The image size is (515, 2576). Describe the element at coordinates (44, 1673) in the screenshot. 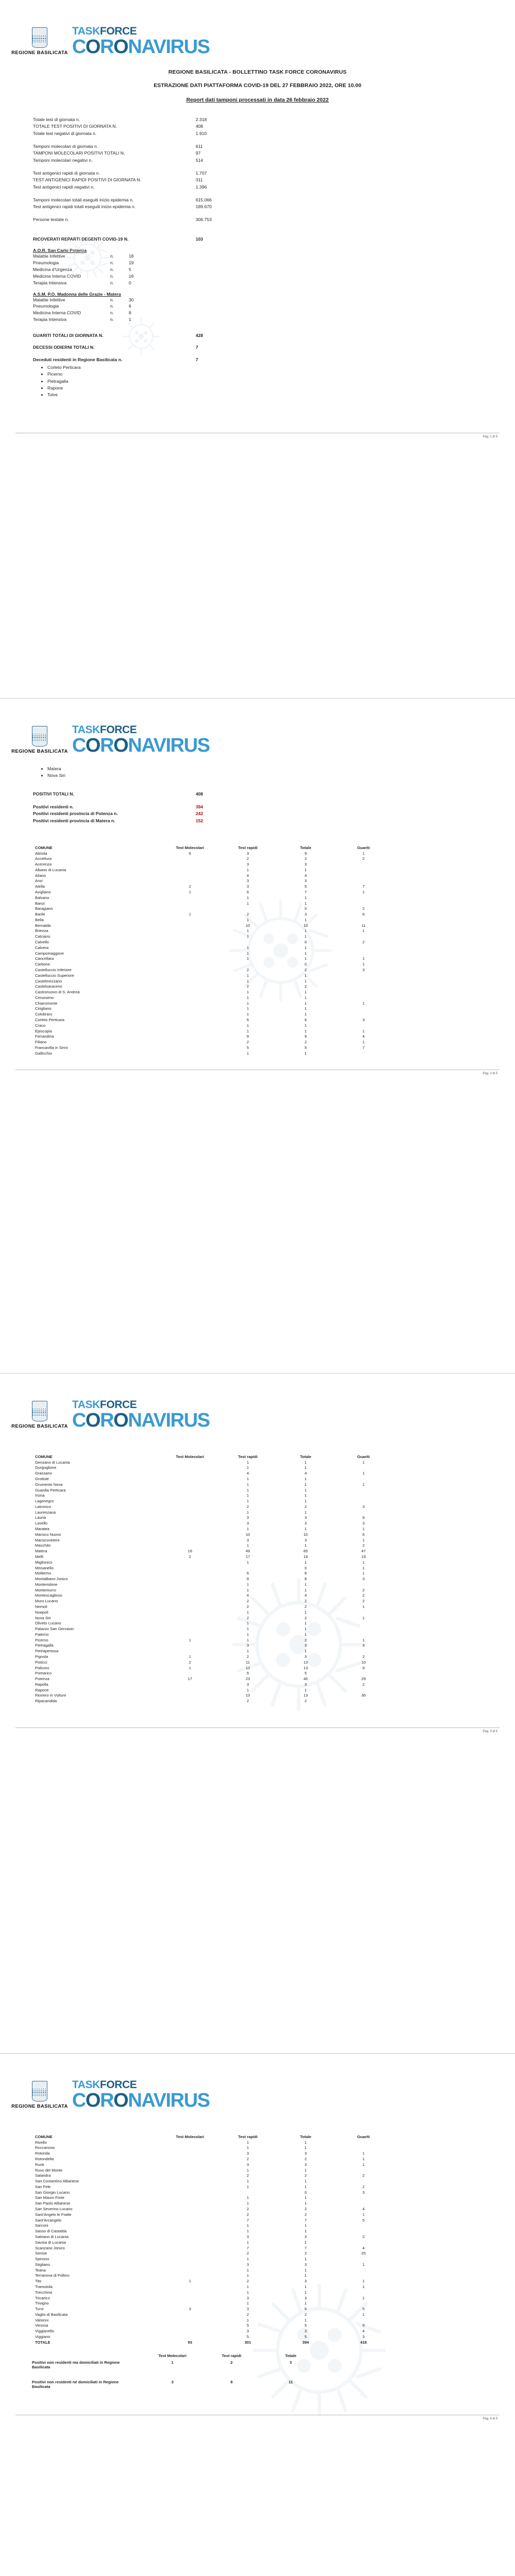

I see `cell-comune: Pomarico` at that location.